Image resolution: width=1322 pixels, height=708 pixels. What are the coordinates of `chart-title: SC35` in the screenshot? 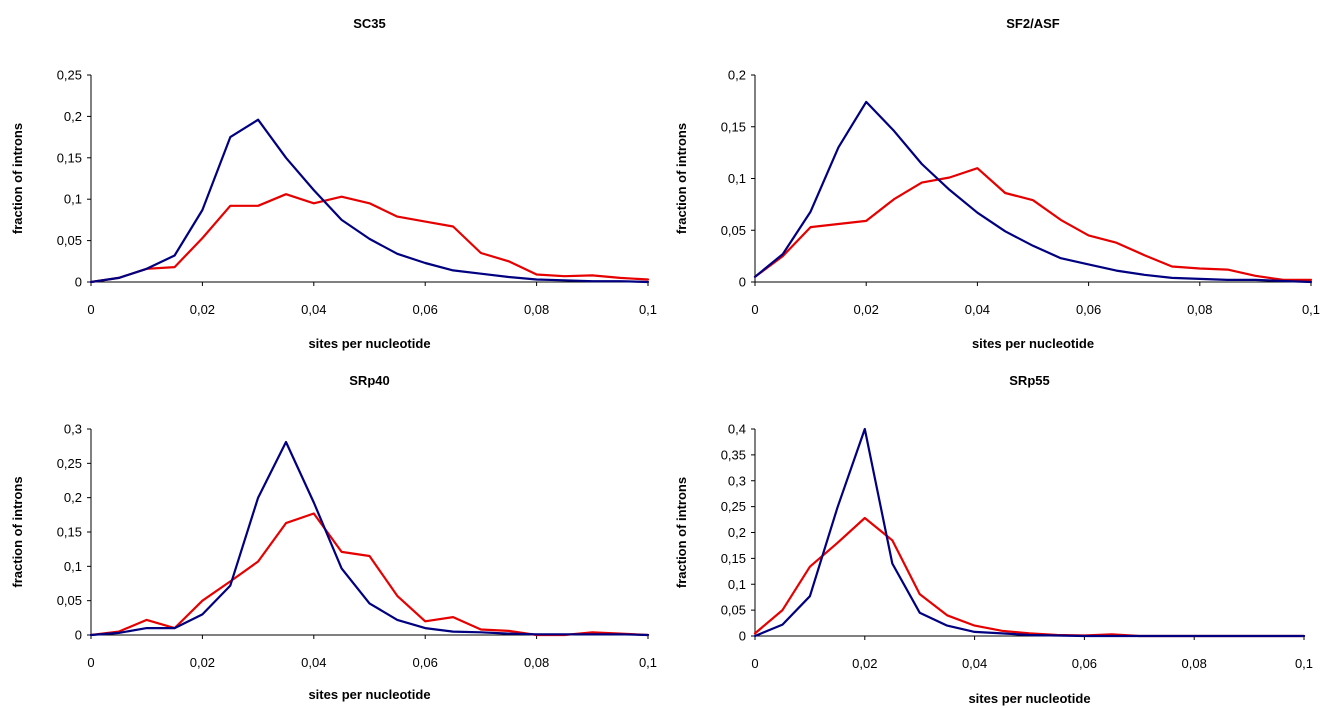 It's located at (369, 23).